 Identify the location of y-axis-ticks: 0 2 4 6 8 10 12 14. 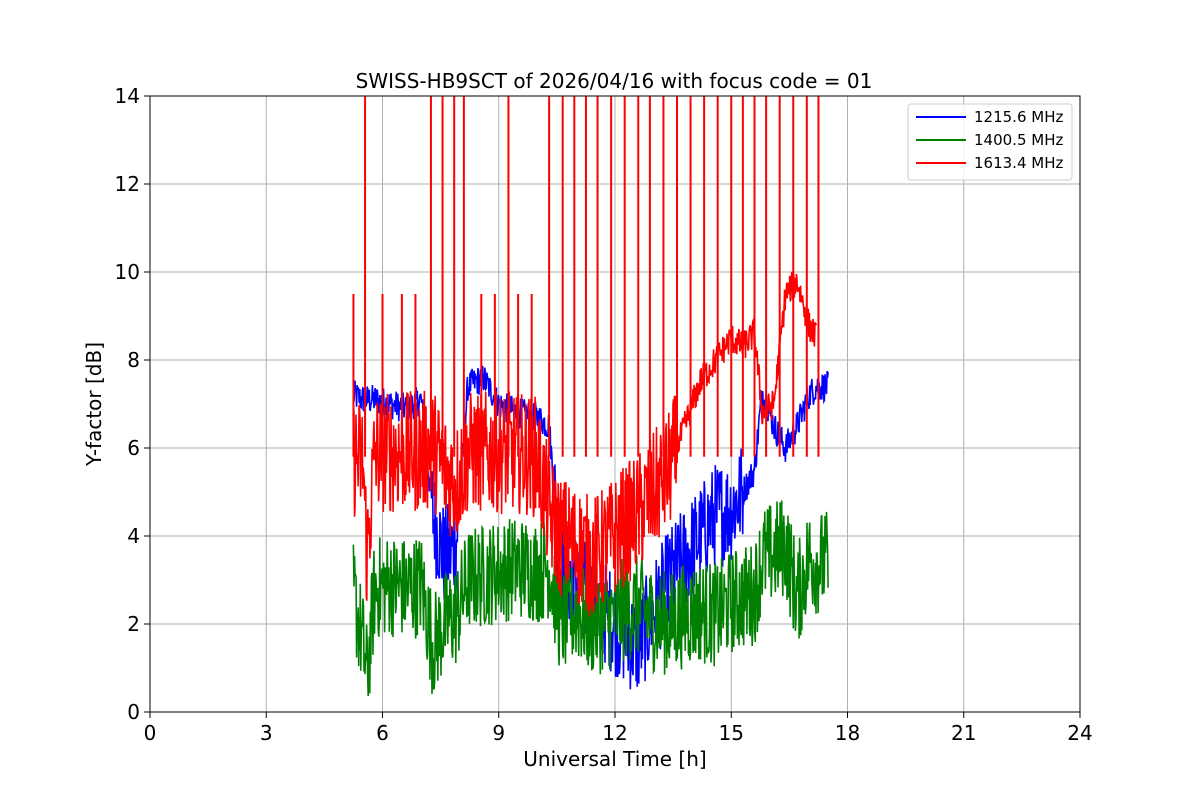
(132, 404).